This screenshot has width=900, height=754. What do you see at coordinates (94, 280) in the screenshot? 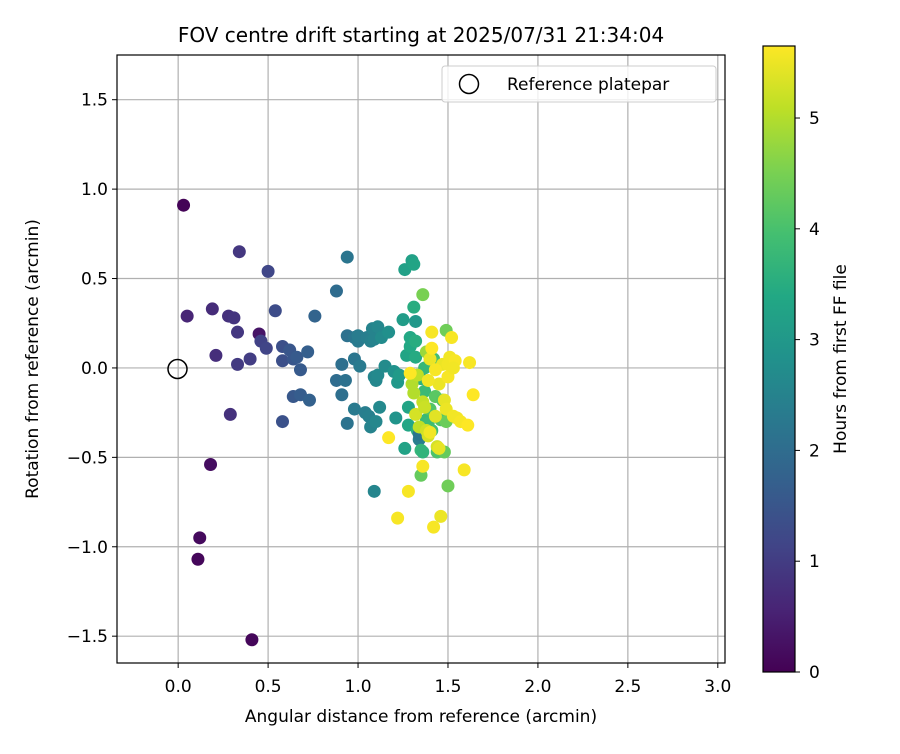
I see `y-tick-label: 0.5` at bounding box center [94, 280].